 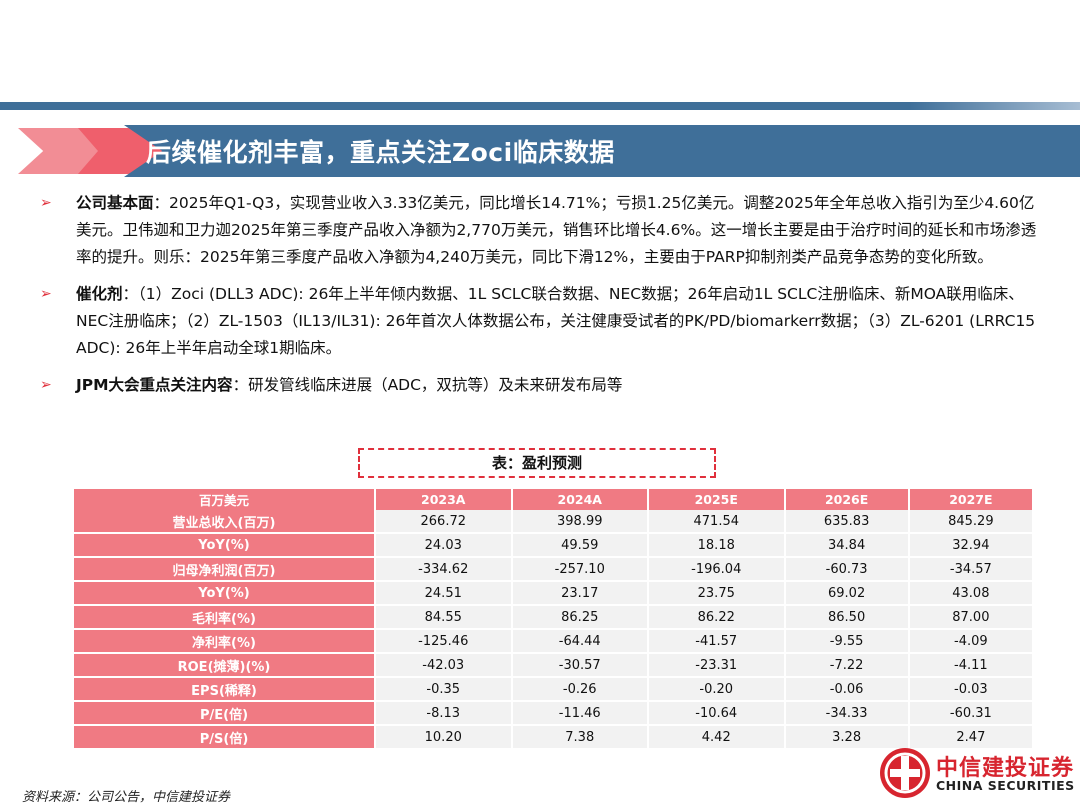 What do you see at coordinates (115, 203) in the screenshot?
I see `bullet-label: 公司基本面` at bounding box center [115, 203].